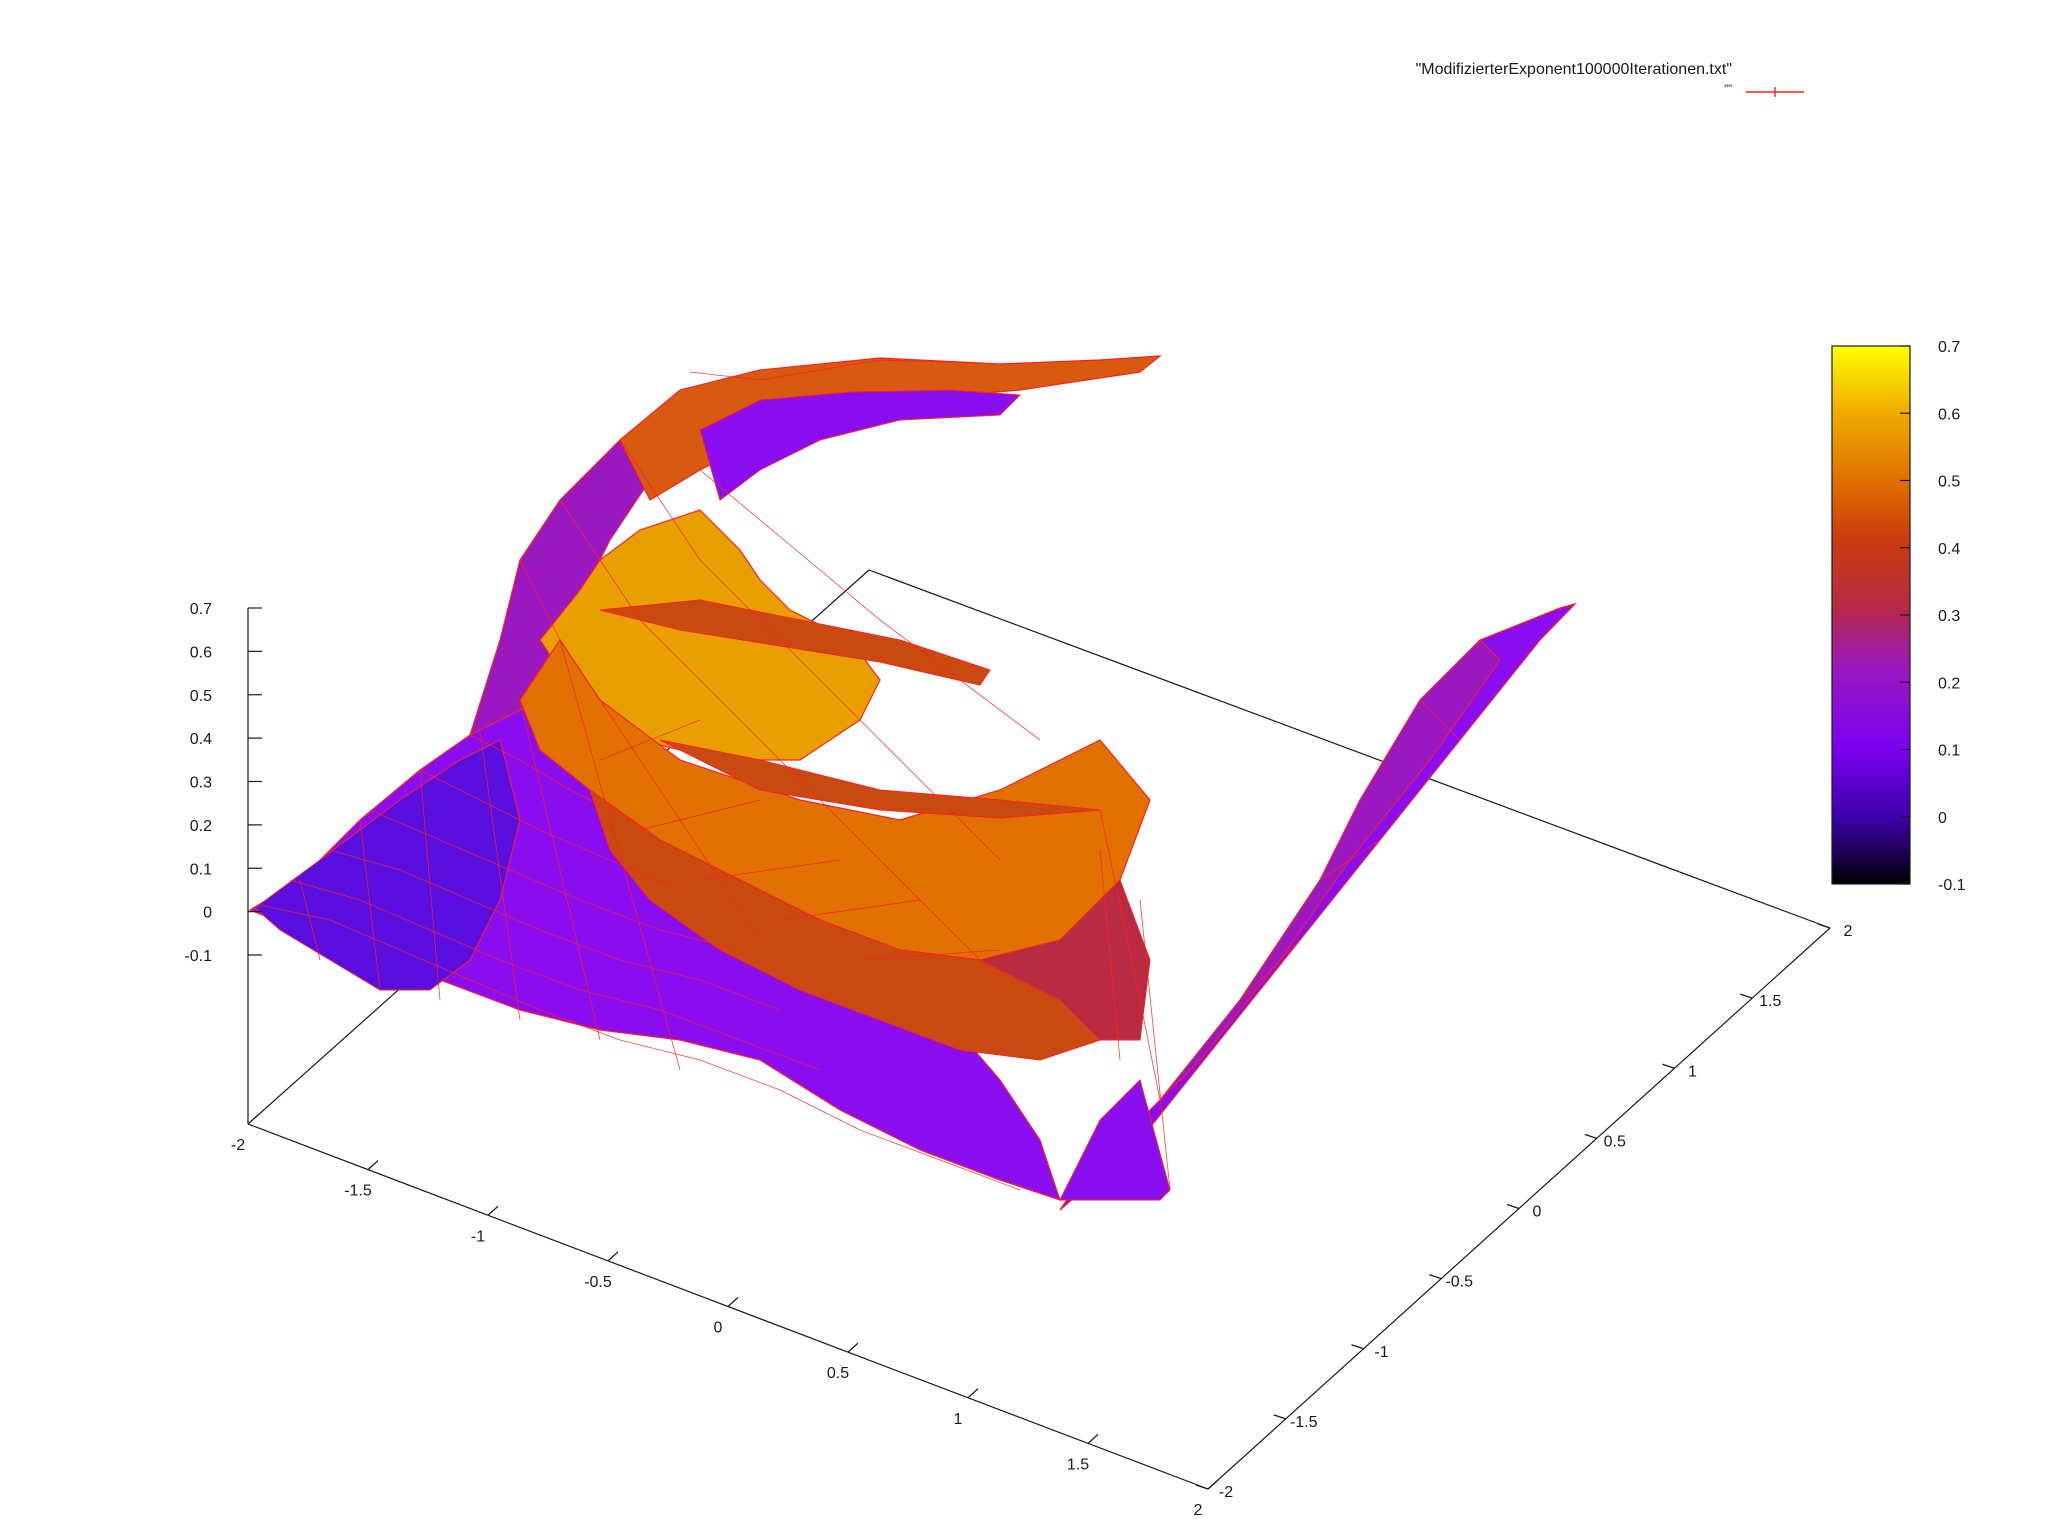  Describe the element at coordinates (1381, 1352) in the screenshot. I see `y-tick-label: -1` at that location.